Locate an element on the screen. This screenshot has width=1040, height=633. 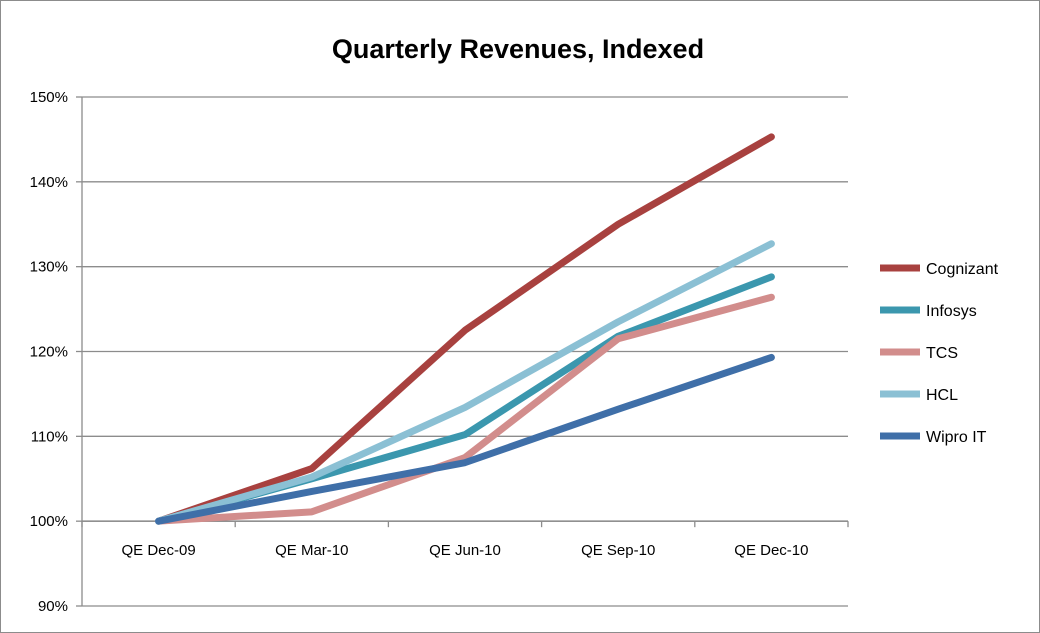
legend-label: TCS is located at coordinates (942, 353).